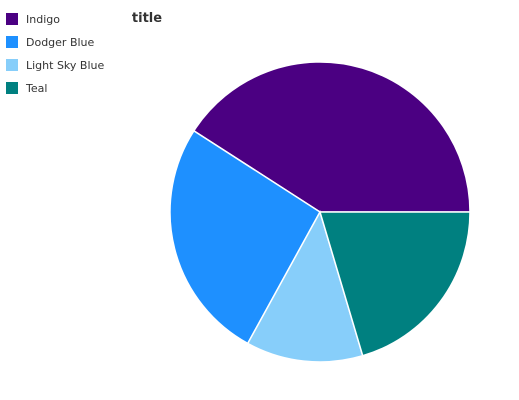 The width and height of the screenshot is (519, 400). Describe the element at coordinates (60, 42) in the screenshot. I see `legend-label: Dodger Blue` at that location.